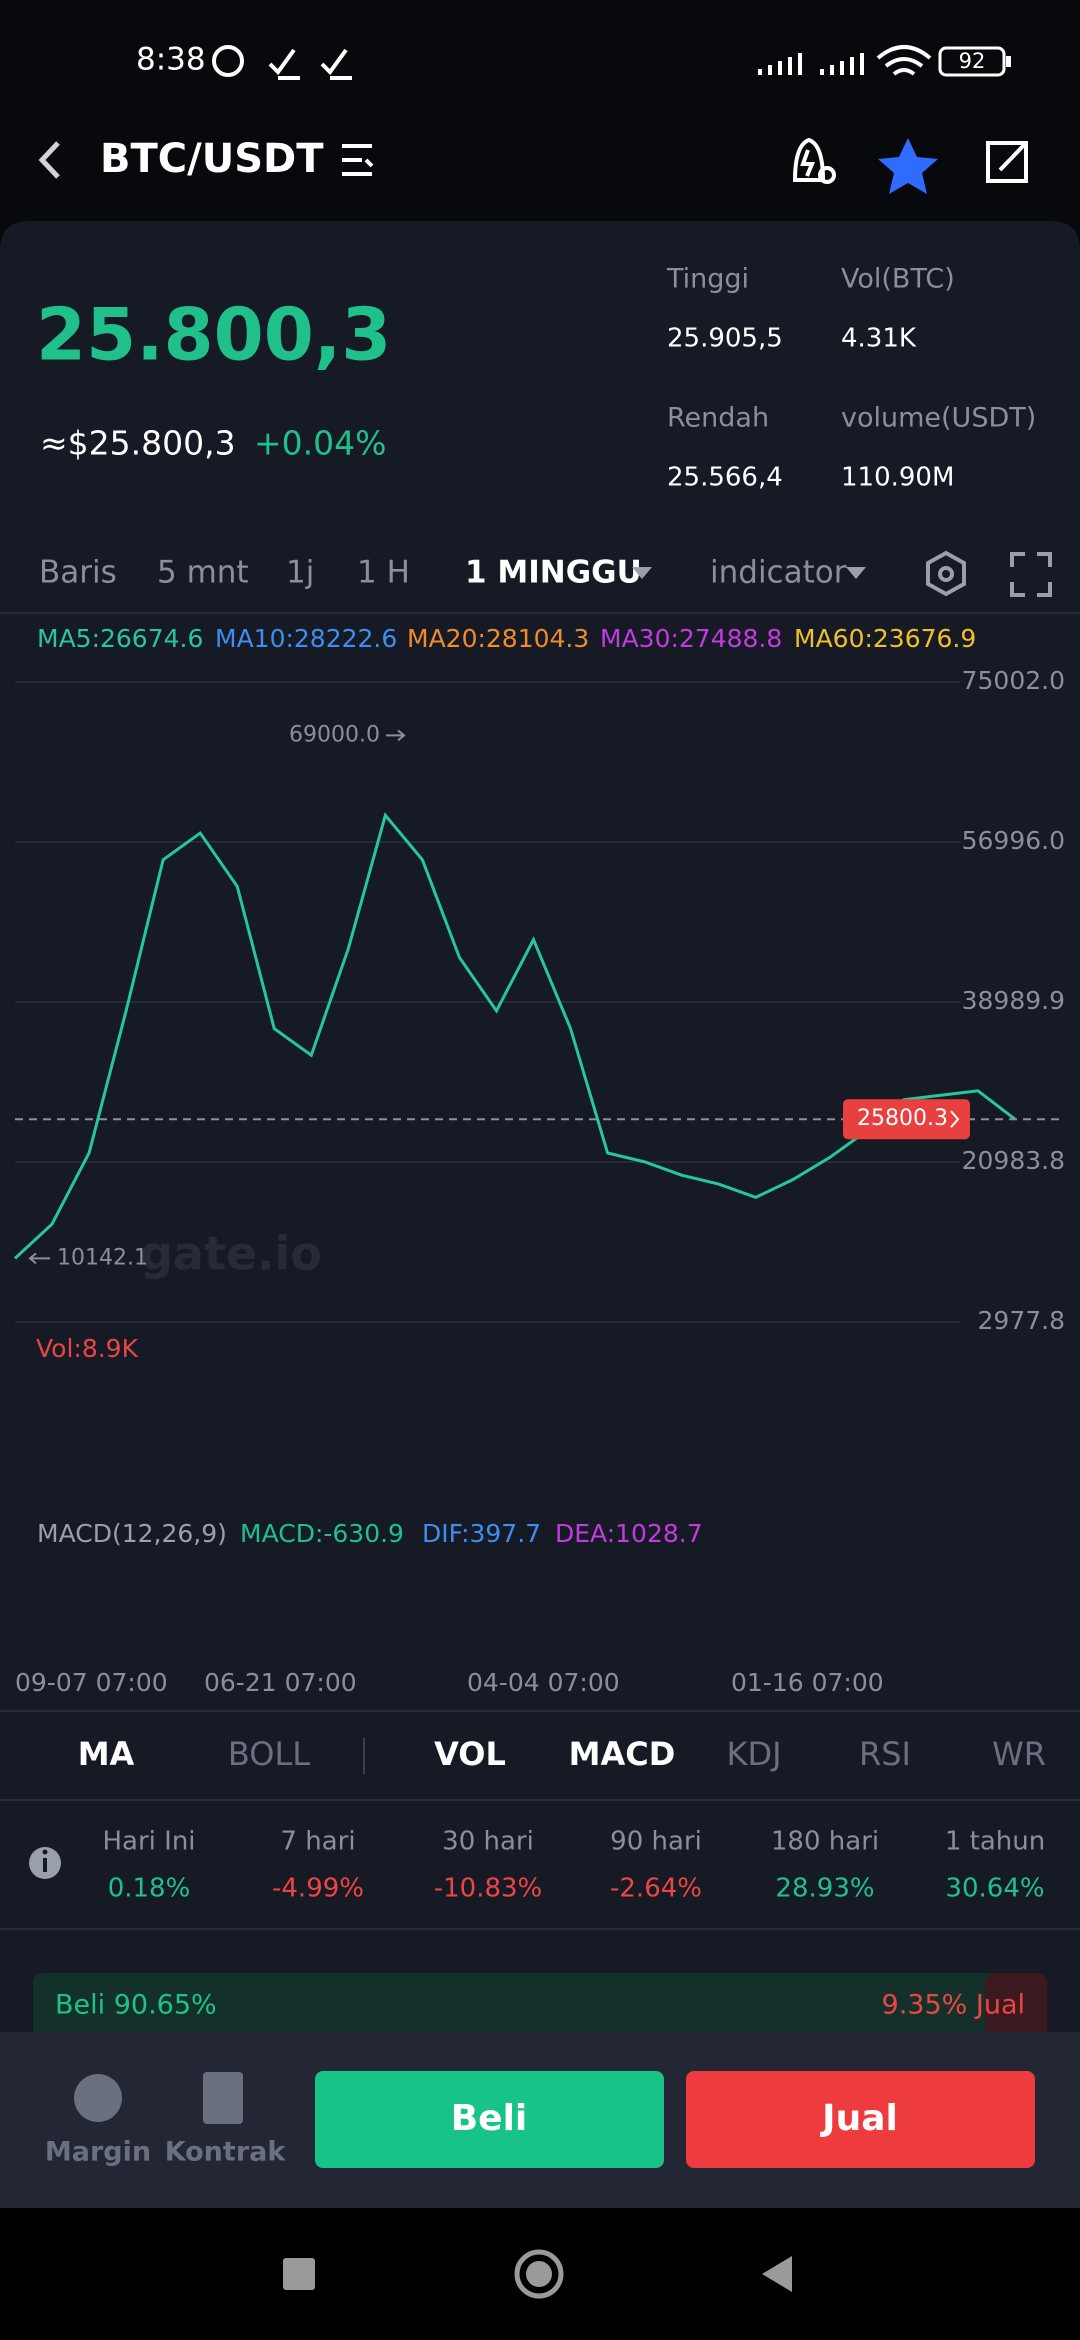  I want to click on sell-button, so click(860, 2119).